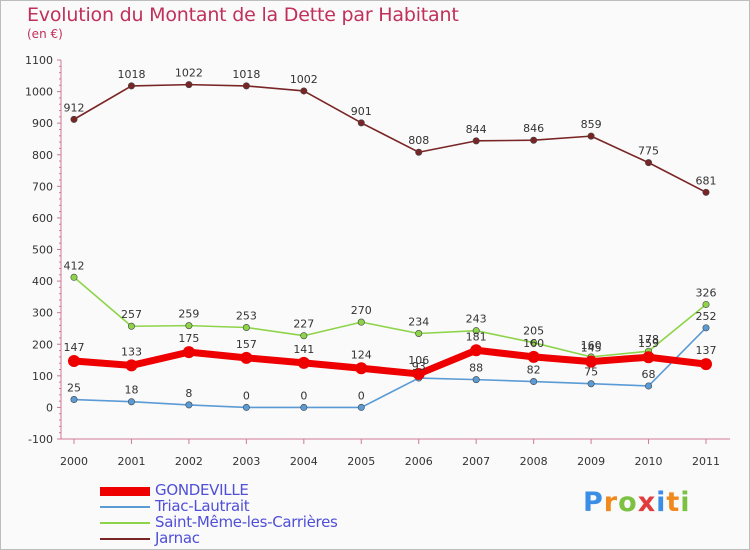  I want to click on x-tick-label: 2002, so click(189, 461).